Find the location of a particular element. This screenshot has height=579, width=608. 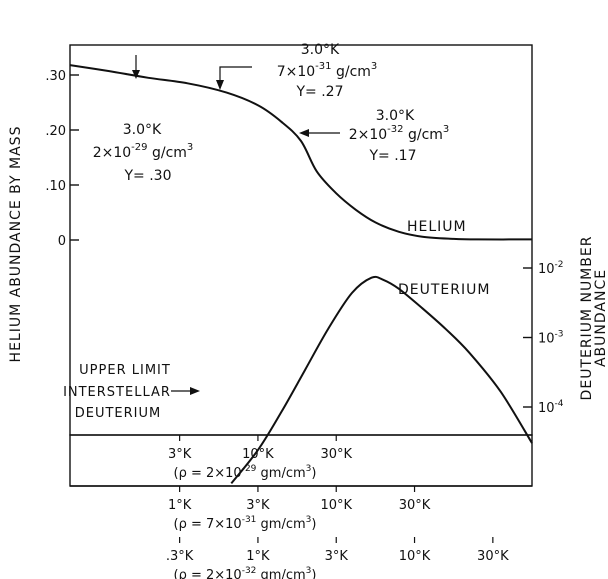

y-left-tick-label: .30 is located at coordinates (55, 76).